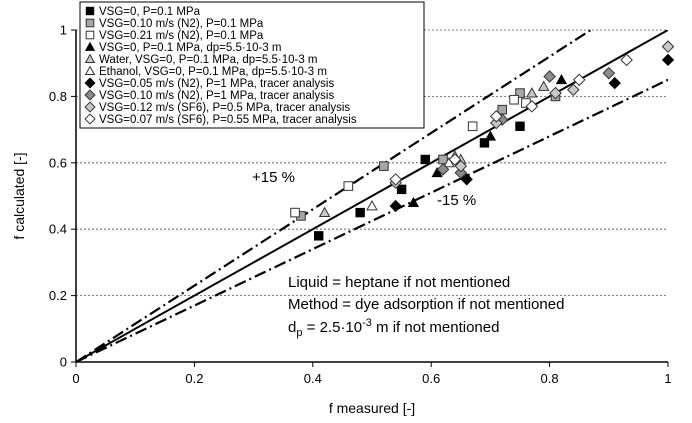 This screenshot has height=423, width=692. Describe the element at coordinates (550, 378) in the screenshot. I see `x-tick-label: 0.8` at that location.